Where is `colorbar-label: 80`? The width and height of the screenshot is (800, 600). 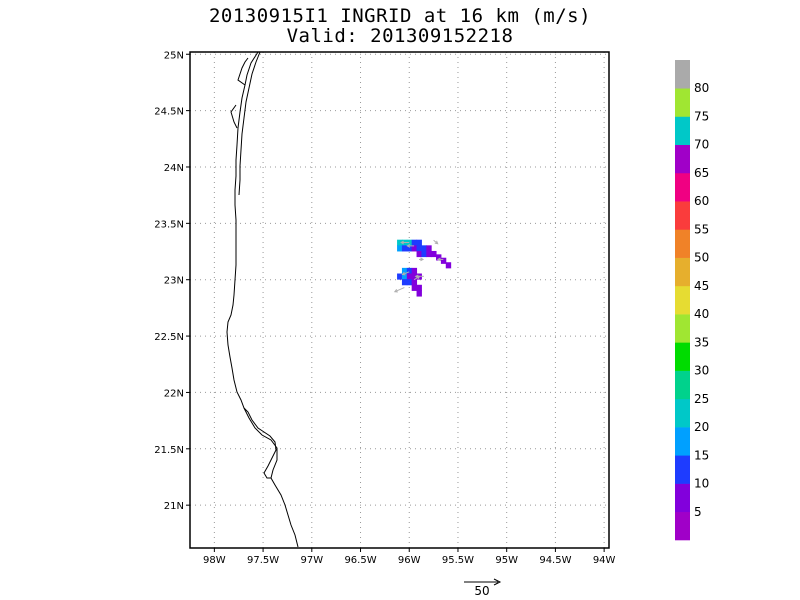
colorbar-label: 80 is located at coordinates (701, 88).